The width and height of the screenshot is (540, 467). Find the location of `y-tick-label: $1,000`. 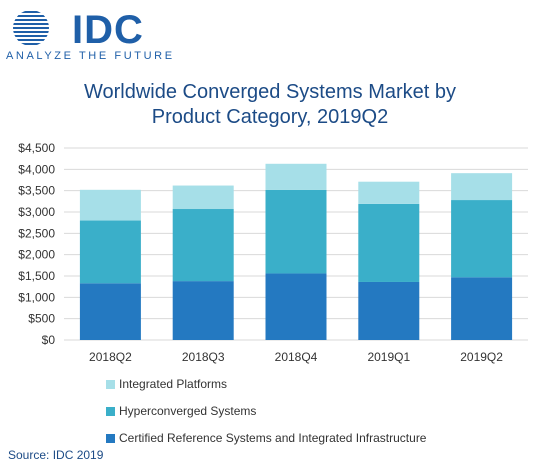

y-tick-label: $1,000 is located at coordinates (36, 297).